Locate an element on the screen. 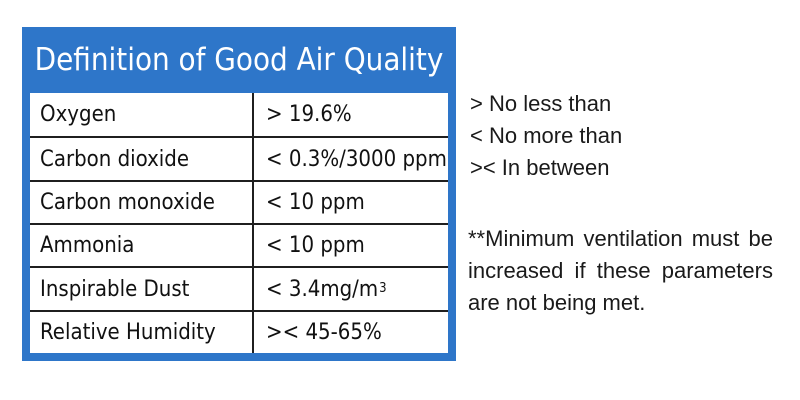 The image size is (800, 400). value-cell: < 3.4mg/m 3 is located at coordinates (326, 289).